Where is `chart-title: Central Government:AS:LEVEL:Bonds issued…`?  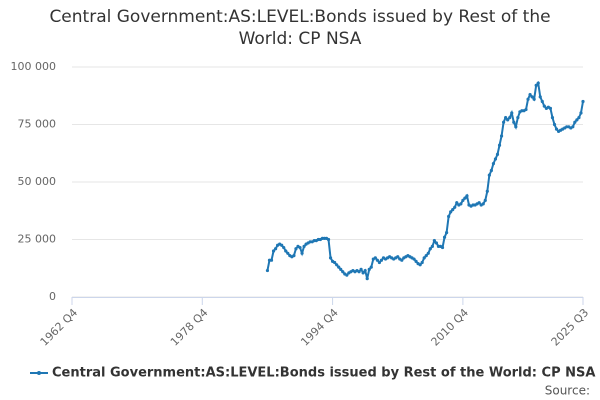
chart-title: Central Government:AS:LEVEL:Bonds issued… is located at coordinates (300, 28).